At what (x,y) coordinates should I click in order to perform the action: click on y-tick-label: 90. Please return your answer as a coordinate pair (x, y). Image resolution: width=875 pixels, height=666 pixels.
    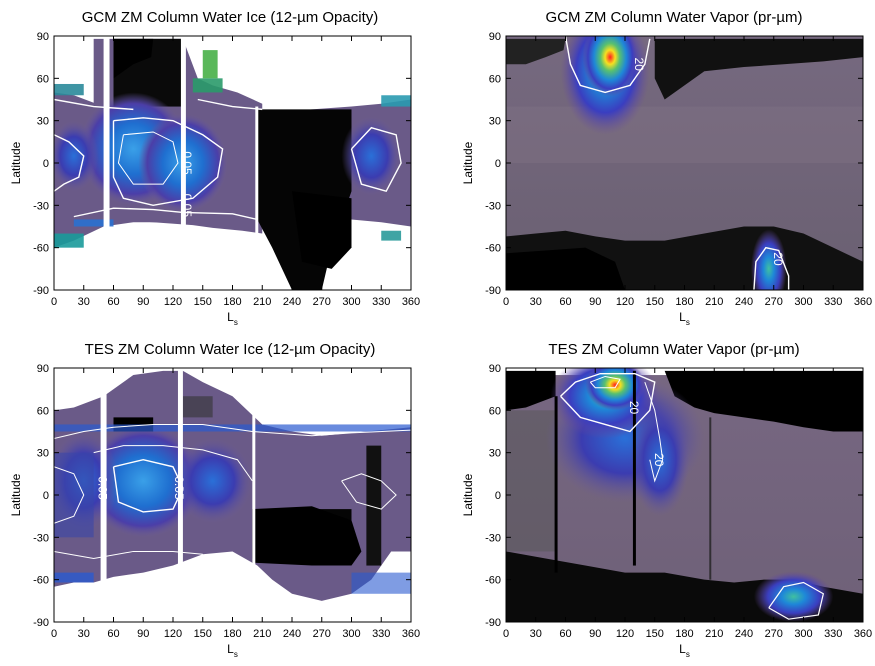
    Looking at the image, I should click on (495, 37).